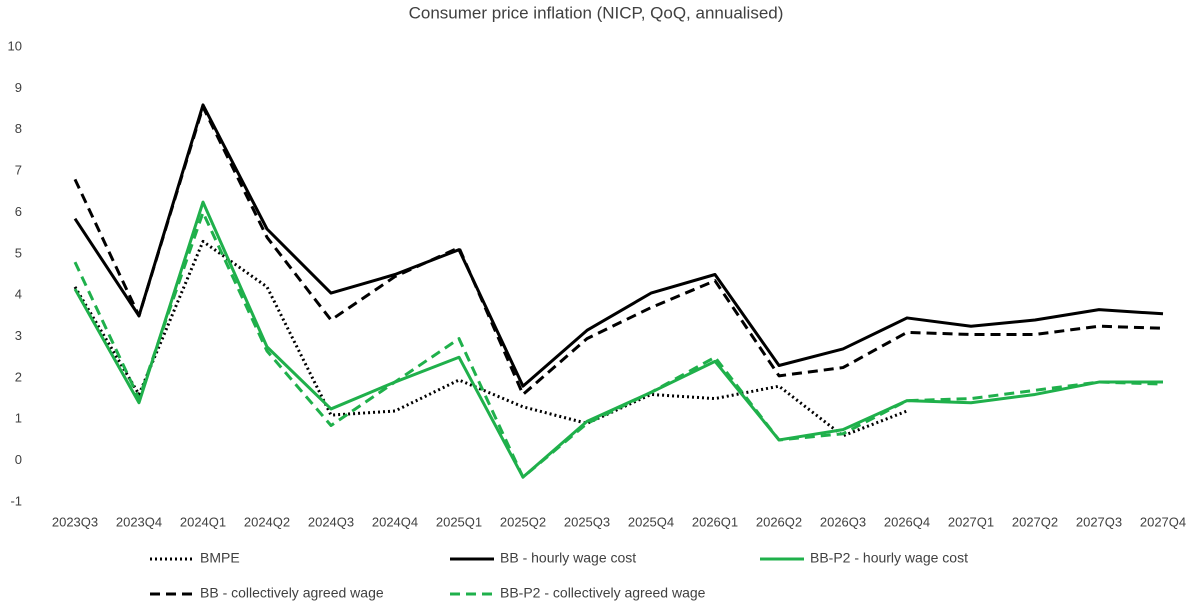  I want to click on y-tick-label: 3, so click(18, 335).